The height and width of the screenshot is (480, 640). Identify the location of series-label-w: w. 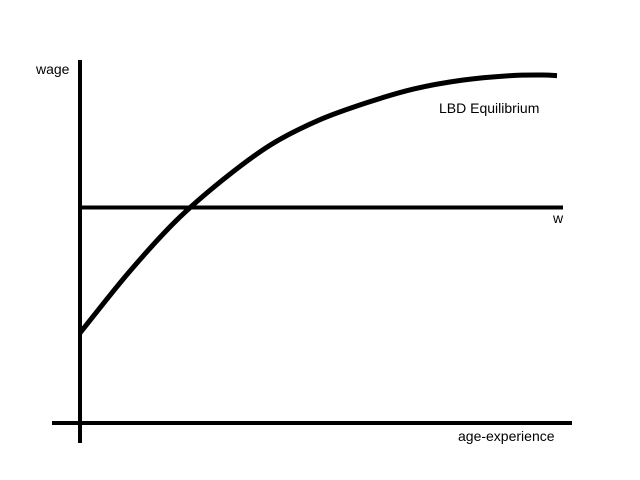
(558, 218).